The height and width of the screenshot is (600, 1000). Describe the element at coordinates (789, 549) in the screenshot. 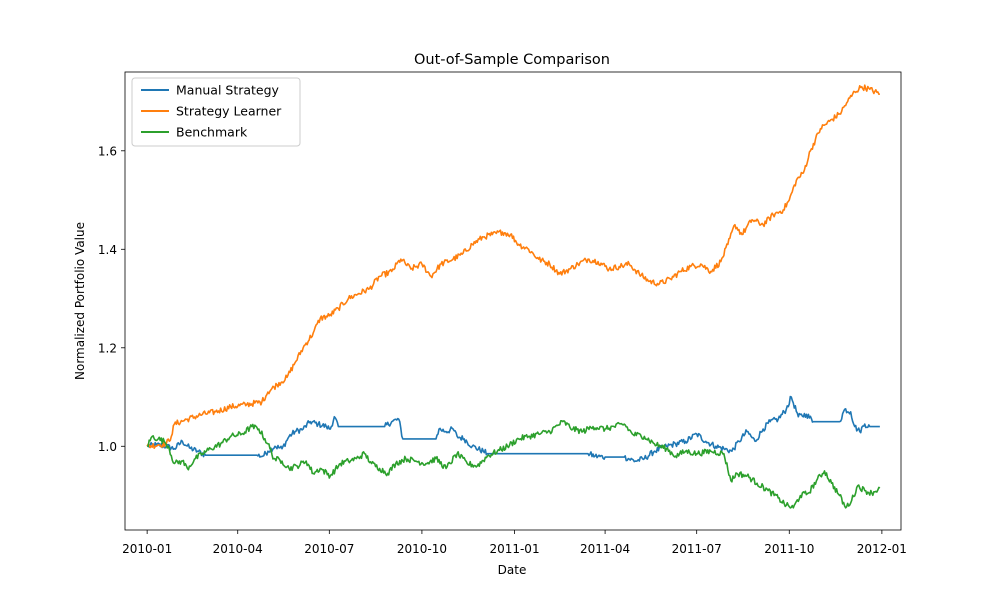

I see `x-tick-label: 2011-10` at that location.